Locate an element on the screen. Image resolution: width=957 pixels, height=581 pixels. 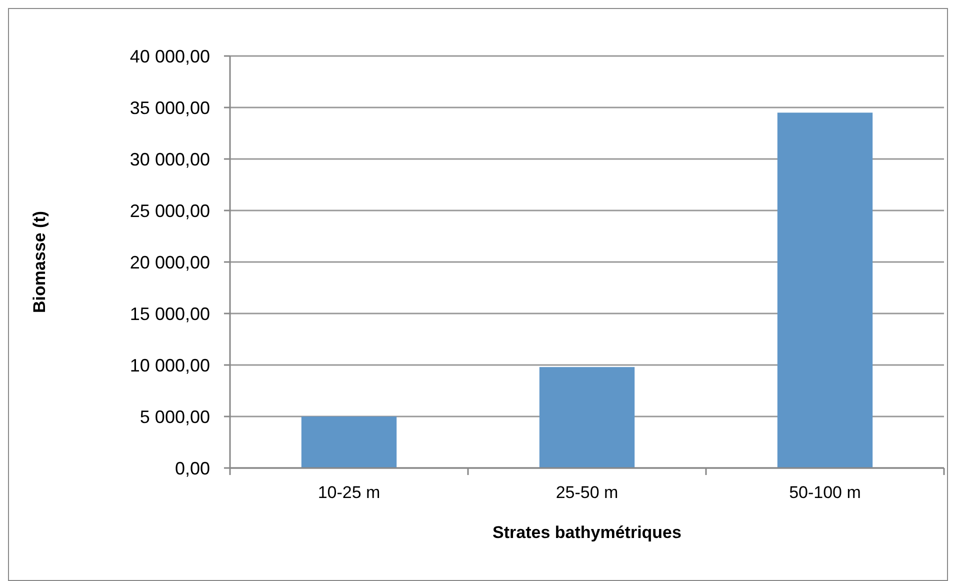
y-tick-label: 40 000,00 is located at coordinates (170, 56).